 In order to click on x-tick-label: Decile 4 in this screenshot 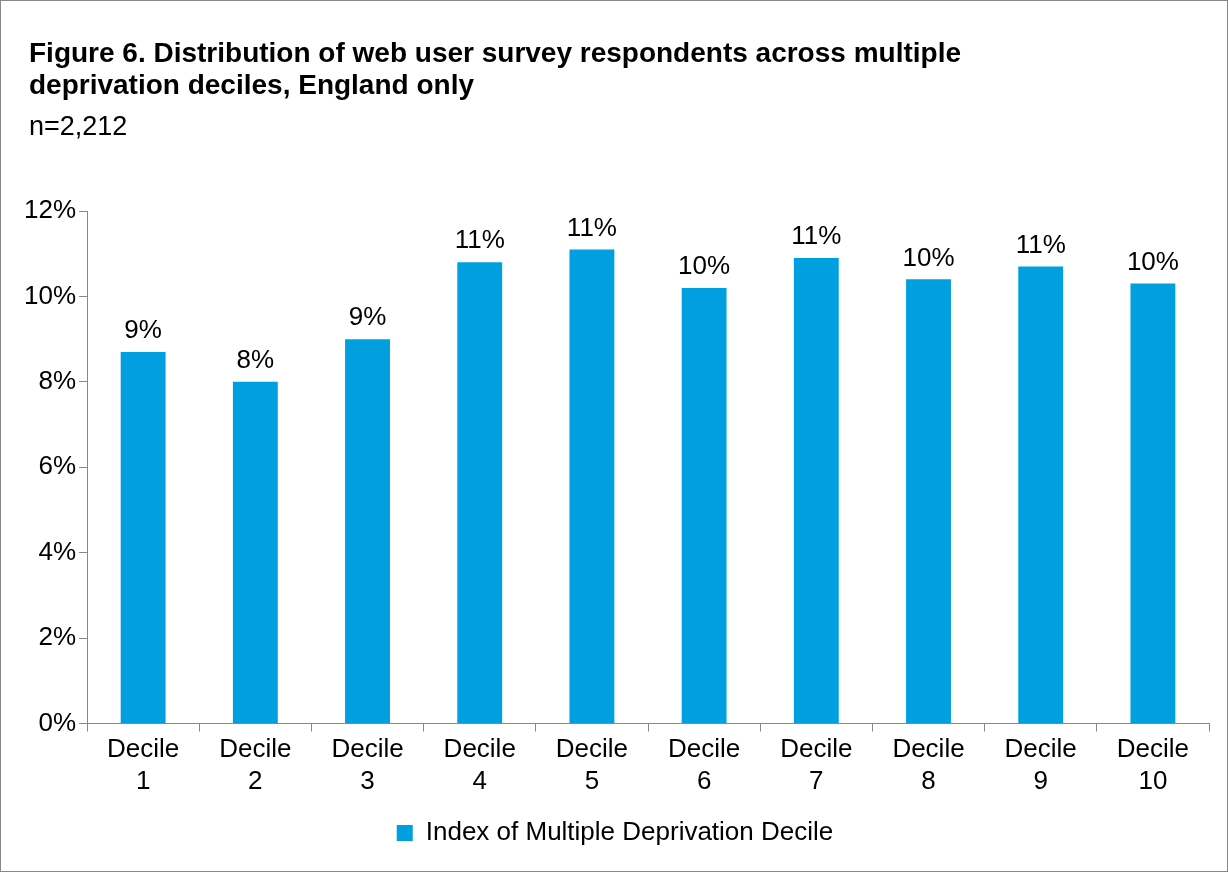, I will do `click(479, 764)`.